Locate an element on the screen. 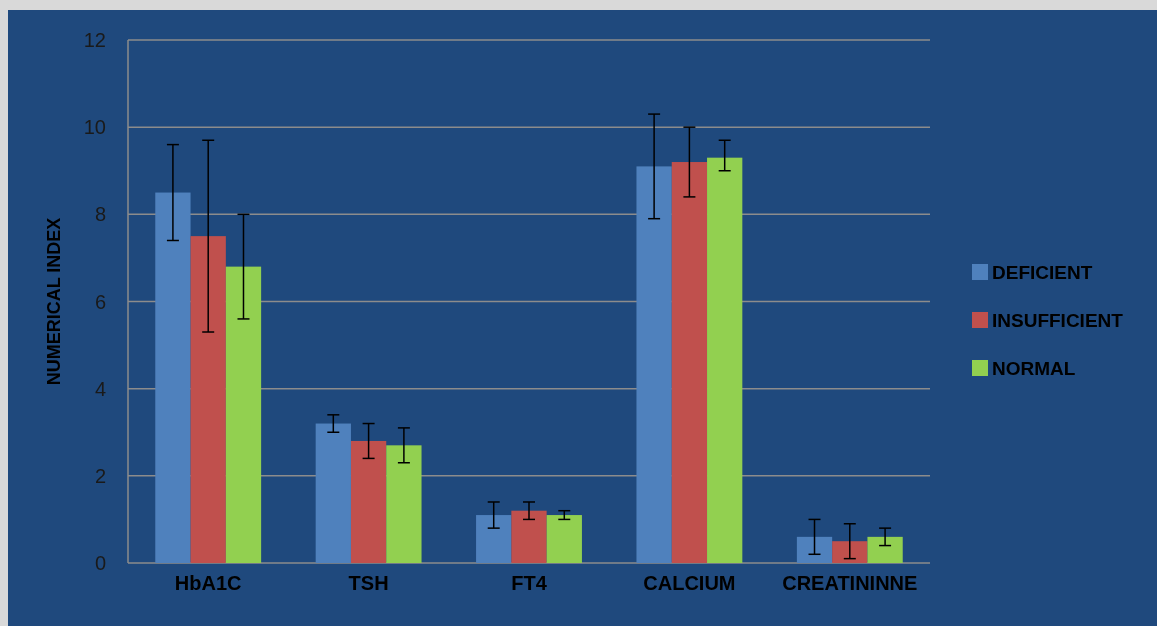  y-tick-label: 6 is located at coordinates (100, 301).